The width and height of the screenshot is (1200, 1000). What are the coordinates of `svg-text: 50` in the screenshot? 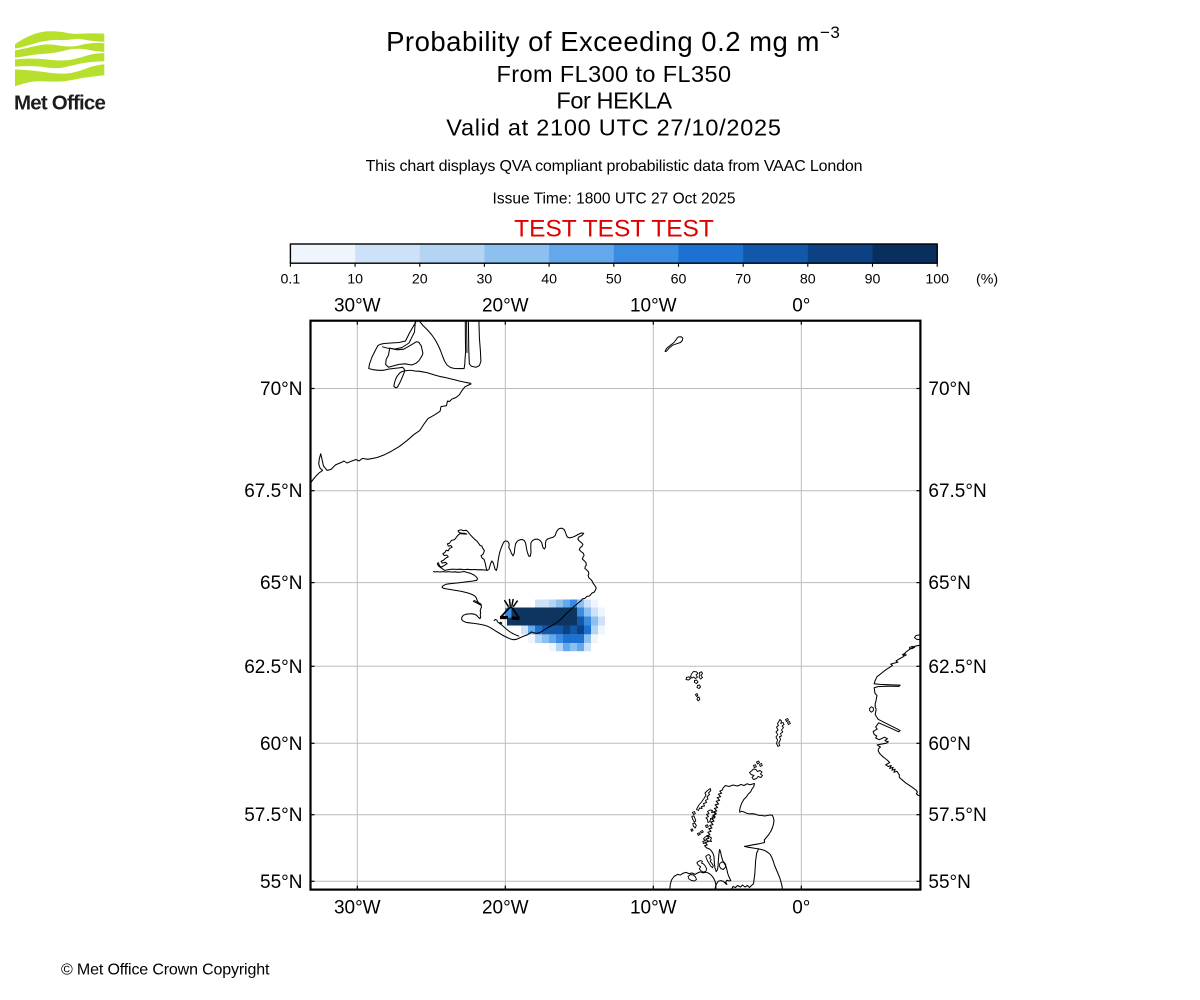 It's located at (614, 280).